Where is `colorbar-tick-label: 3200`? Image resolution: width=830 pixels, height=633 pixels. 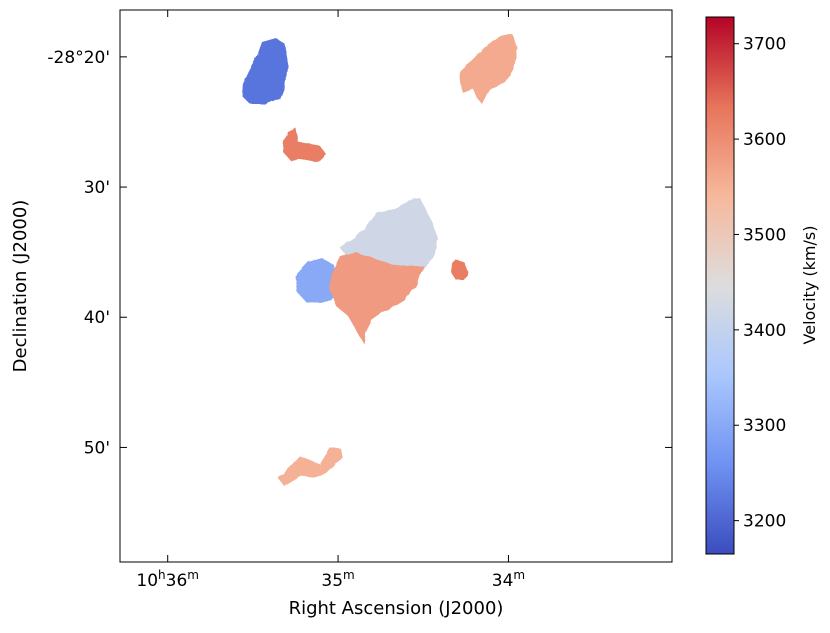
colorbar-tick-label: 3200 is located at coordinates (764, 522).